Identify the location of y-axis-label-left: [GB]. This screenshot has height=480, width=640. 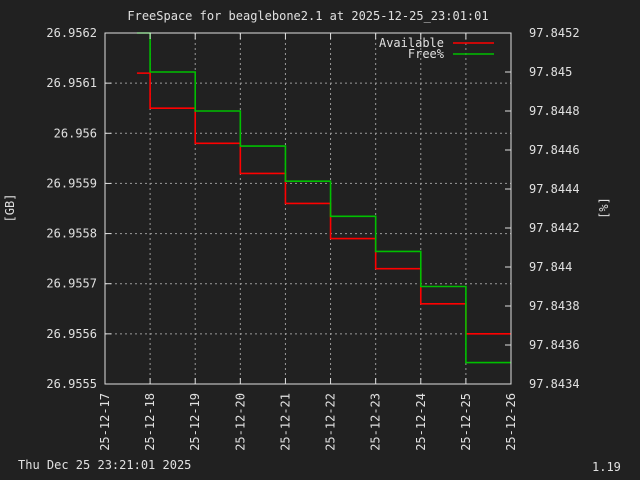
(10, 208).